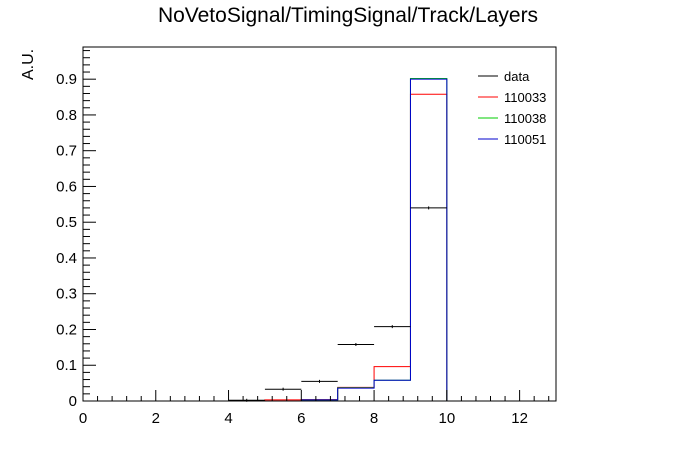  I want to click on y-tick-label: 0.2, so click(66, 329).